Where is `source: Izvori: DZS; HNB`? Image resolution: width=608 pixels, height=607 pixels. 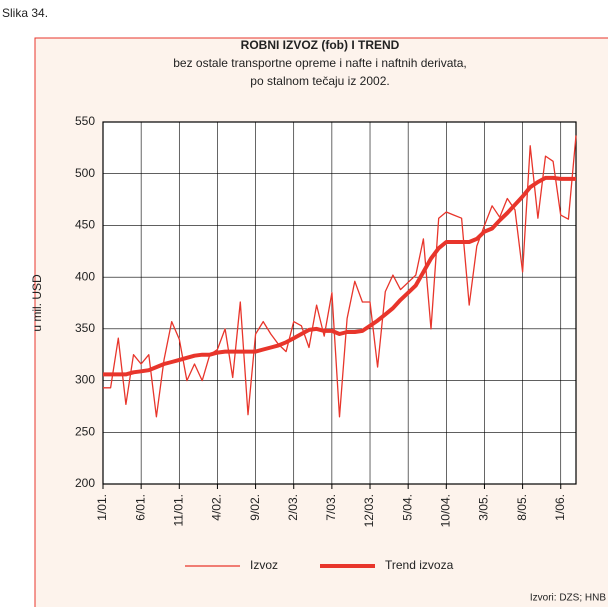 source: Izvori: DZS; HNB is located at coordinates (568, 598).